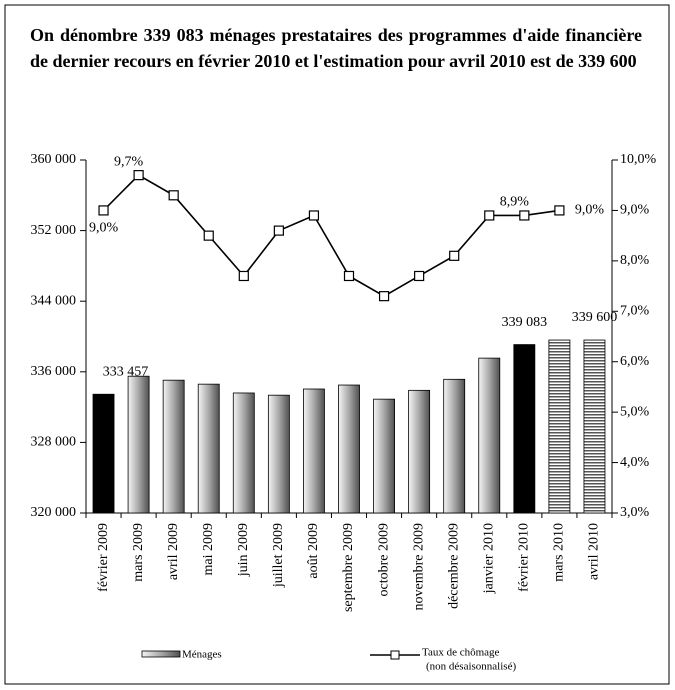 The height and width of the screenshot is (690, 675). Describe the element at coordinates (173, 551) in the screenshot. I see `x-tick-label: avril 2009` at that location.